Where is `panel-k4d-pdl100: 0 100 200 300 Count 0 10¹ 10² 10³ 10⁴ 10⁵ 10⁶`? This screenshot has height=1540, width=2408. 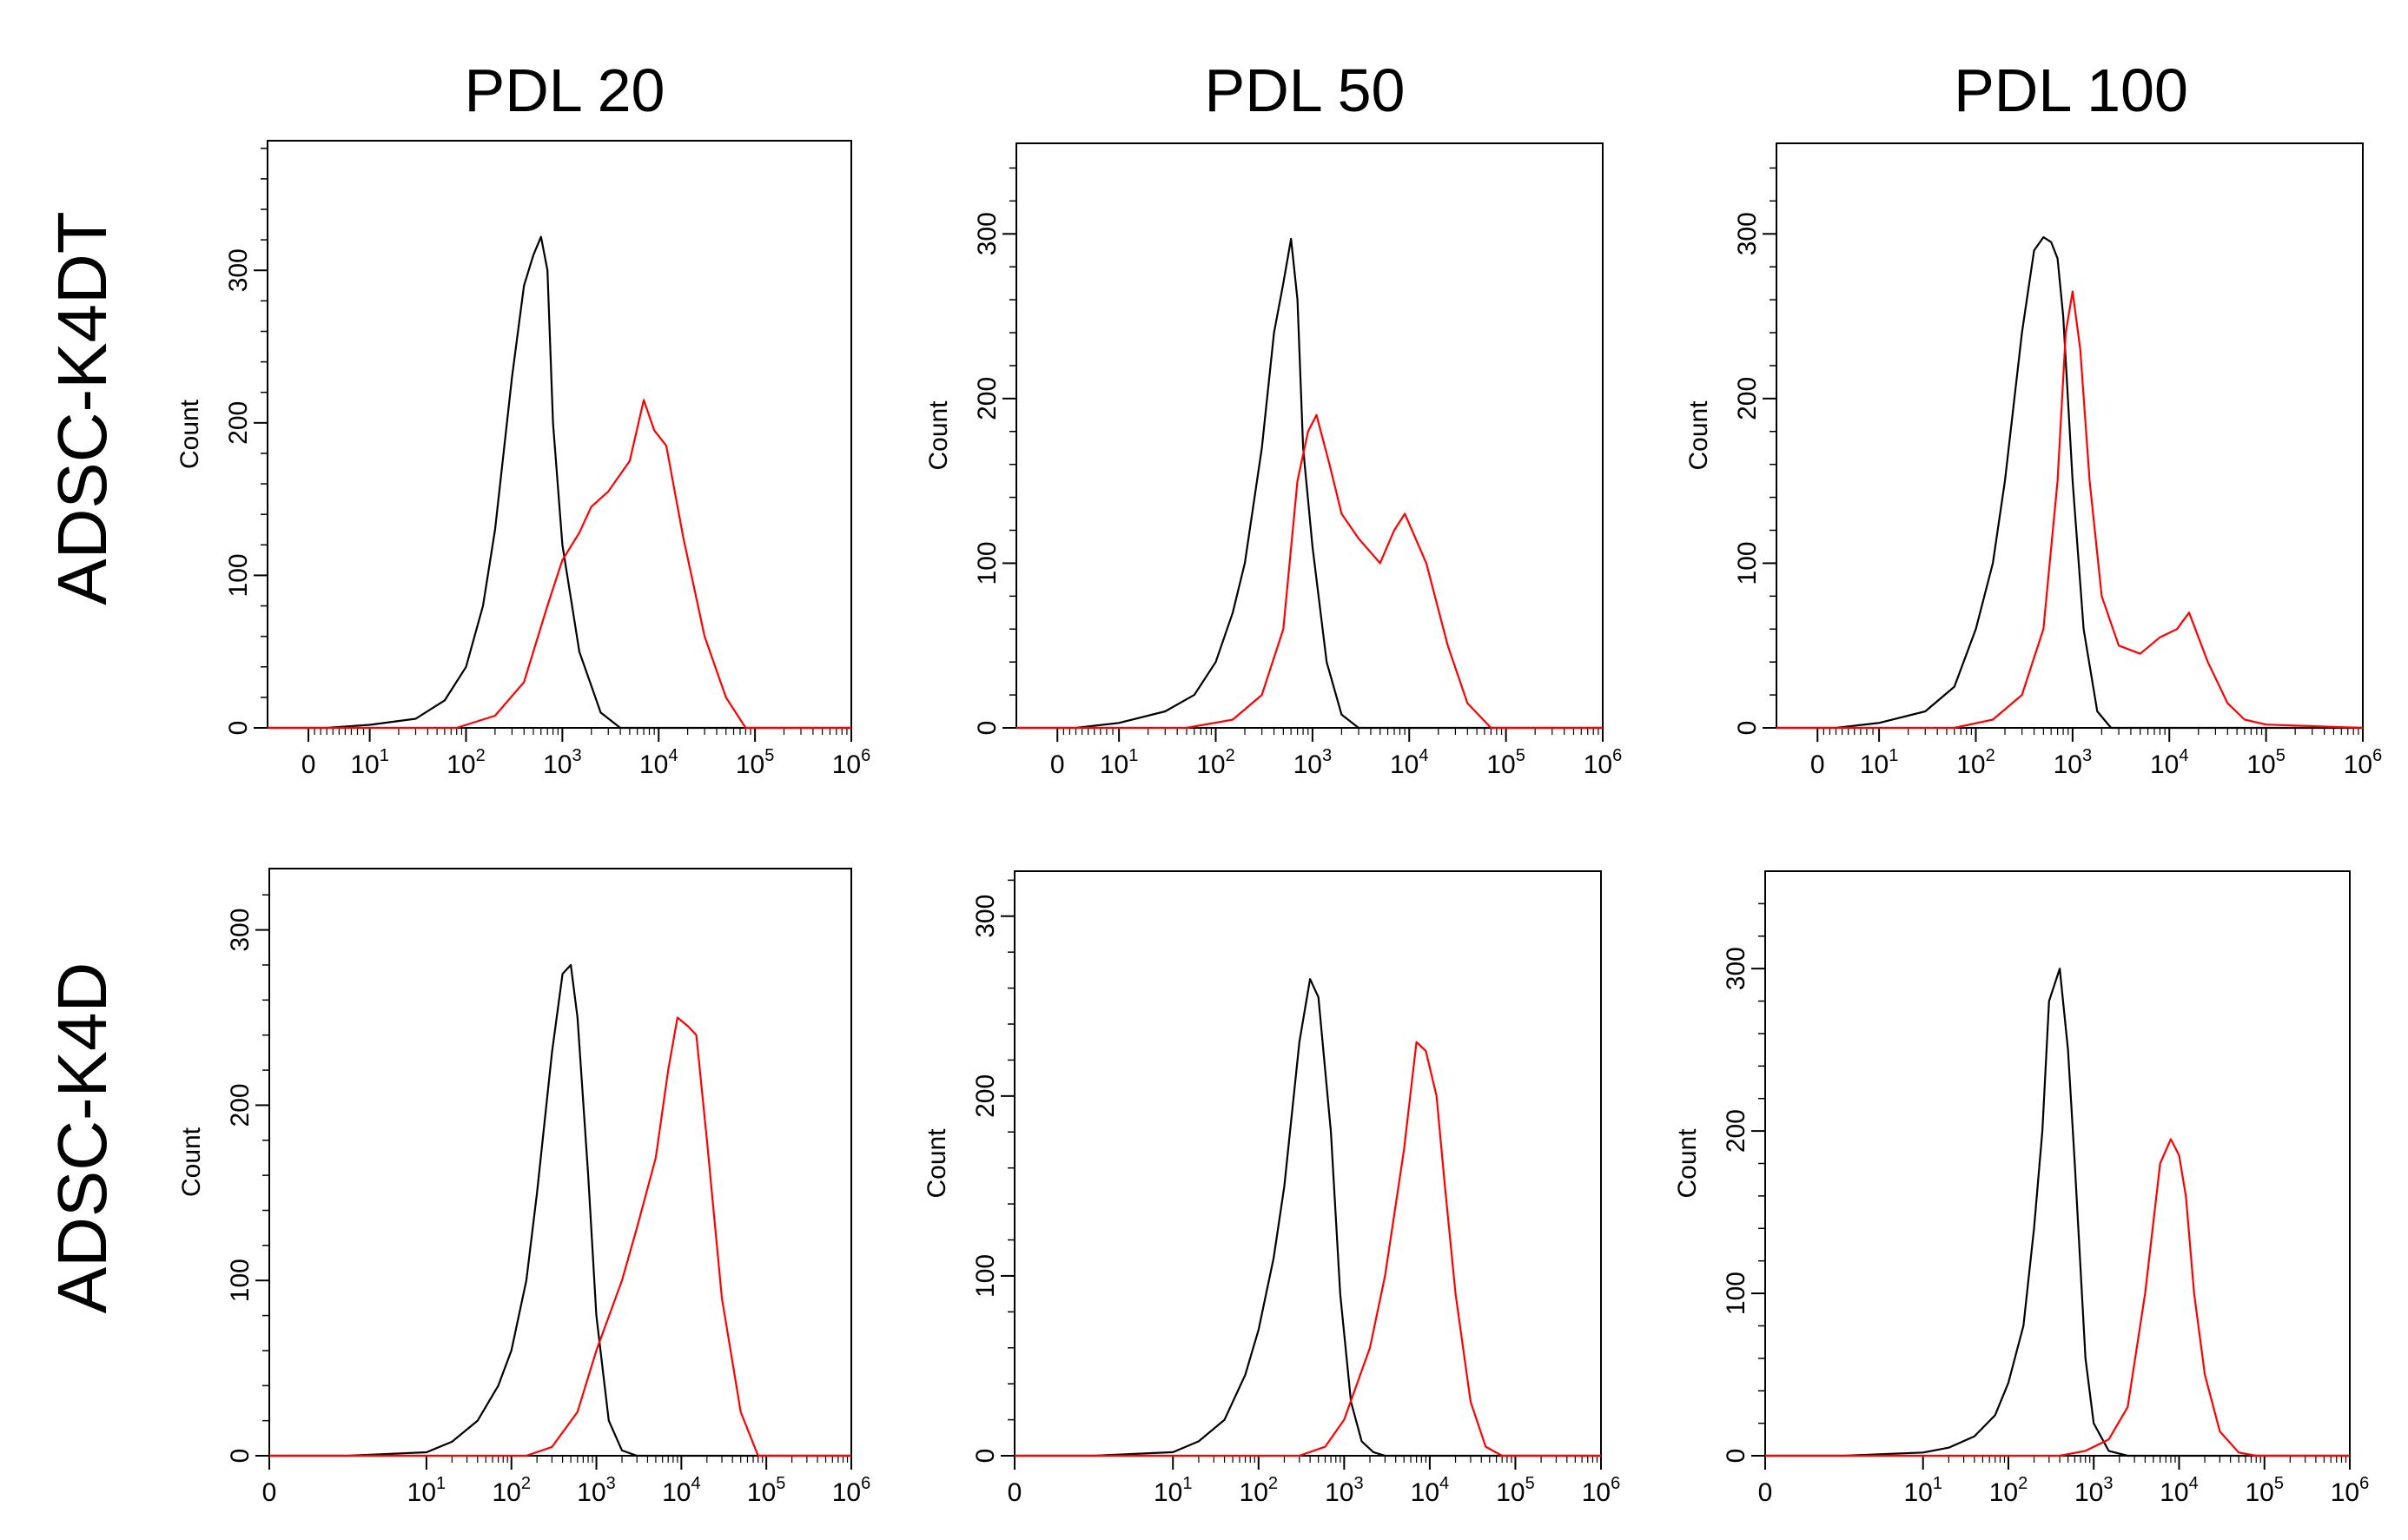
panel-k4d-pdl100: 0 100 200 300 Count 0 10¹ 10² 10³ 10⁴ 10⁵ 10⁶ is located at coordinates (2021, 1188).